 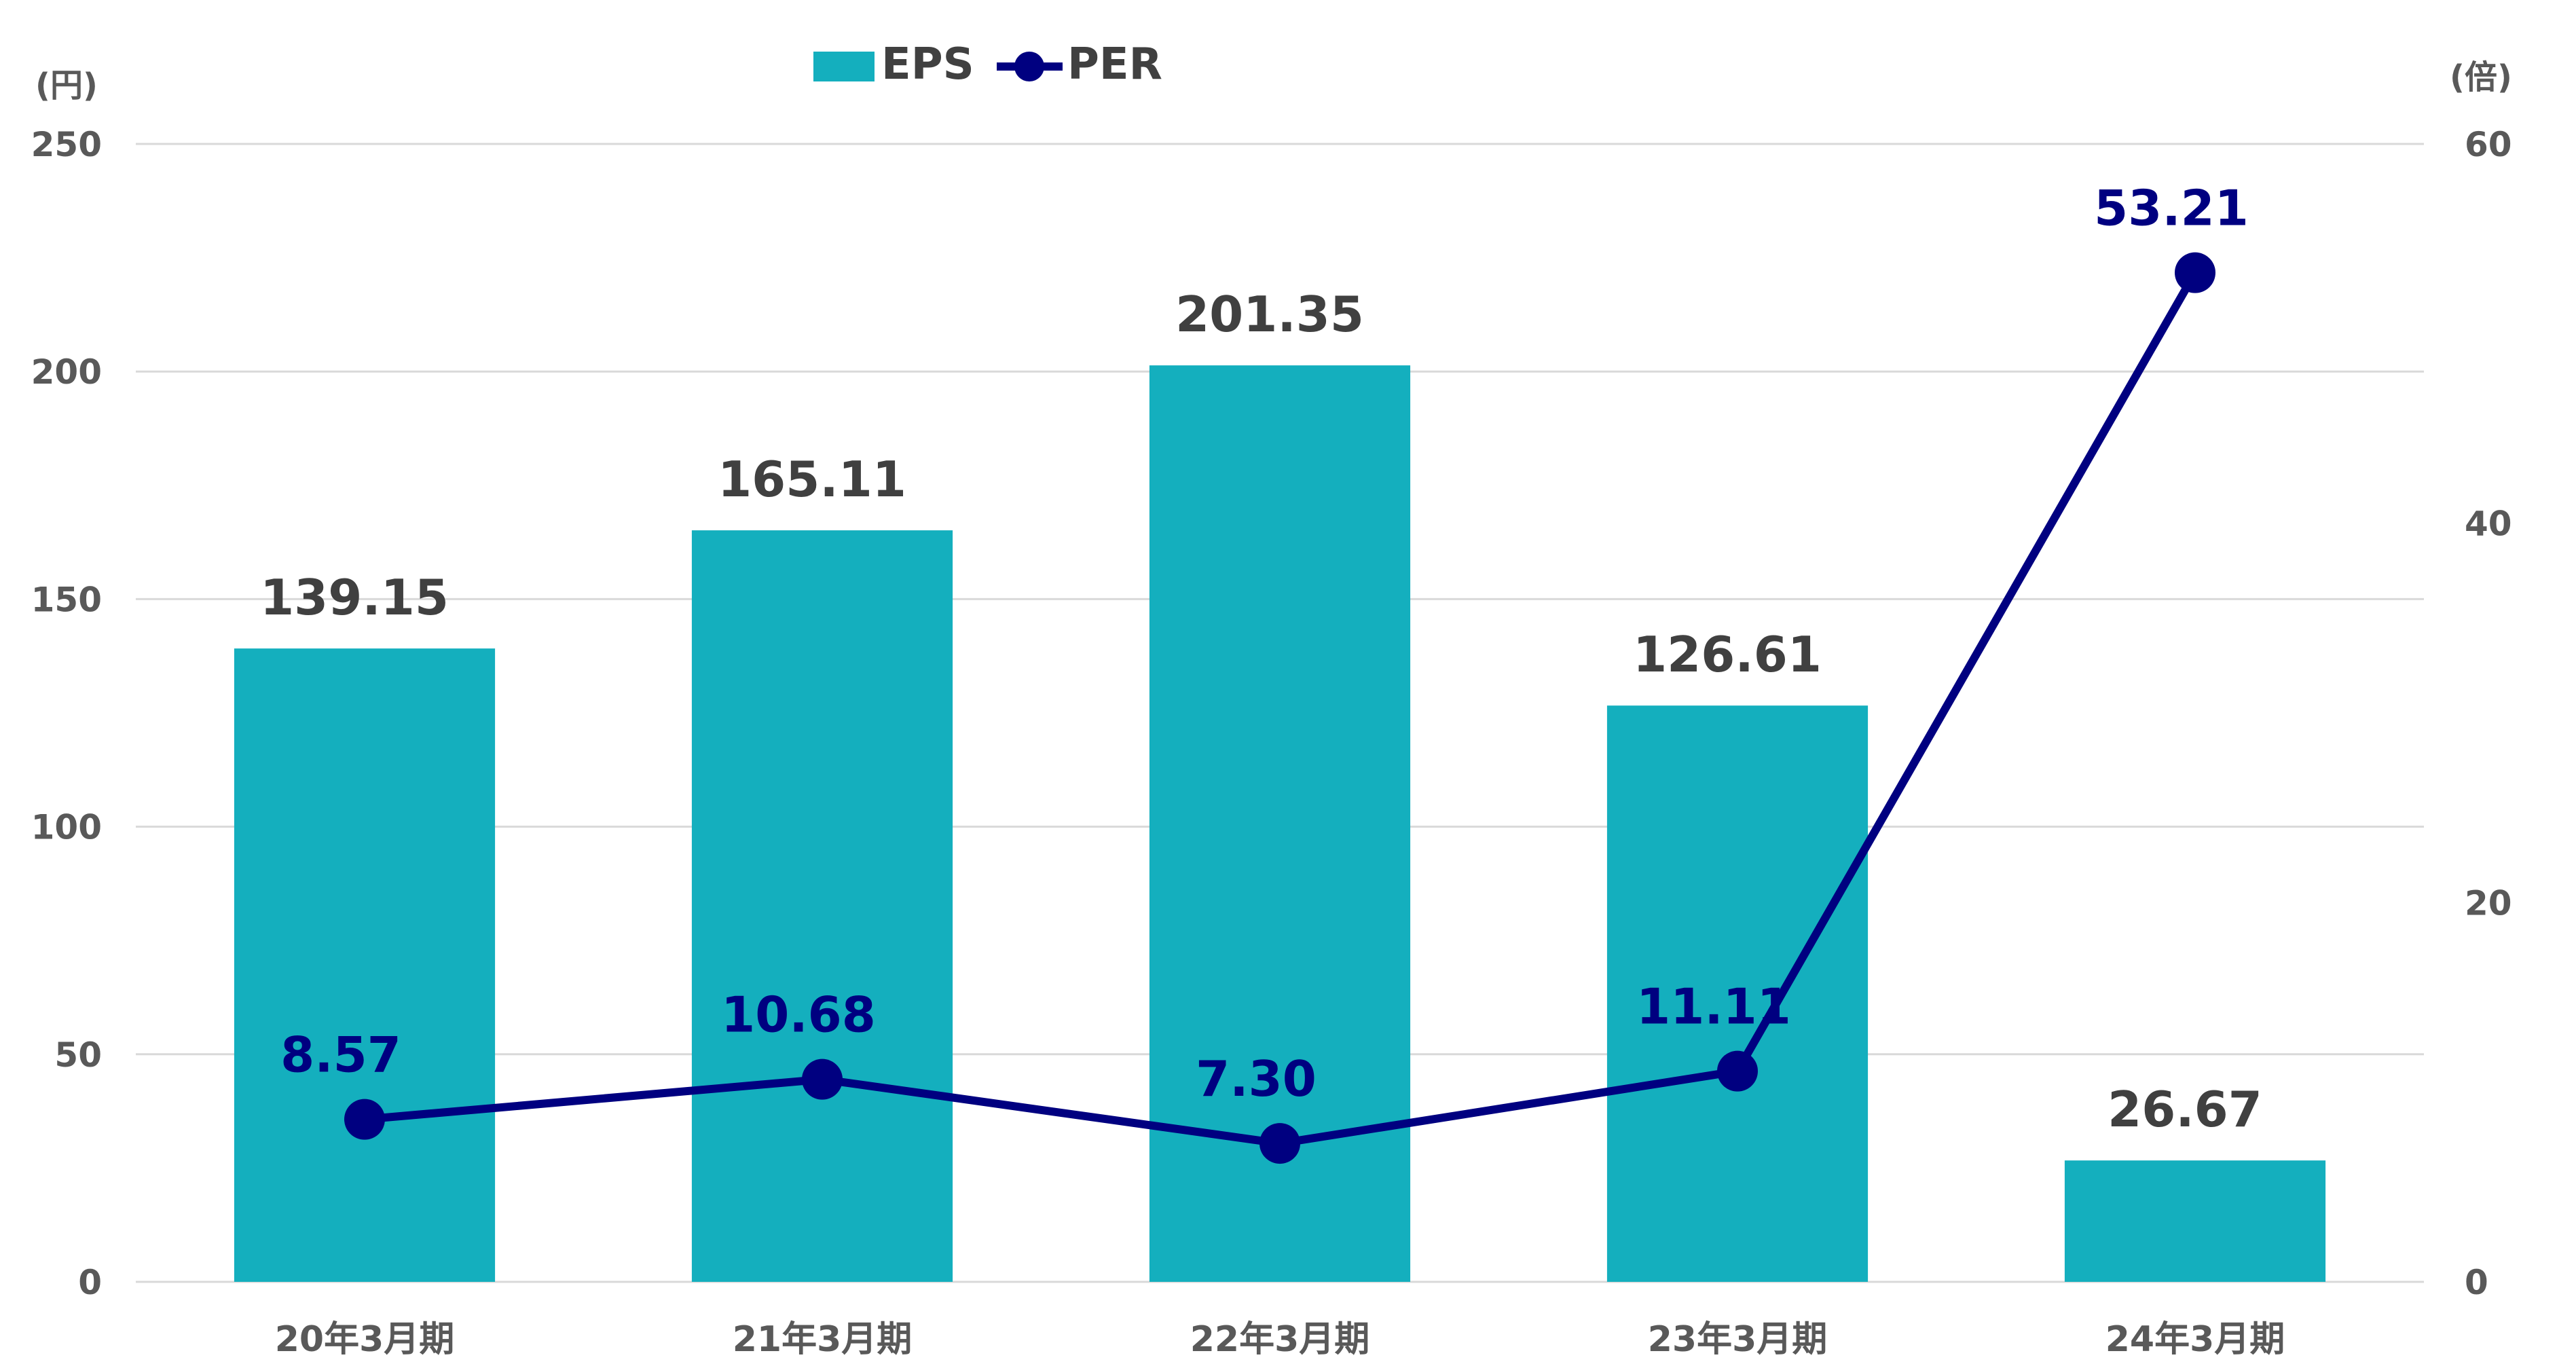 What do you see at coordinates (928, 64) in the screenshot?
I see `legend-eps-label: EPS` at bounding box center [928, 64].